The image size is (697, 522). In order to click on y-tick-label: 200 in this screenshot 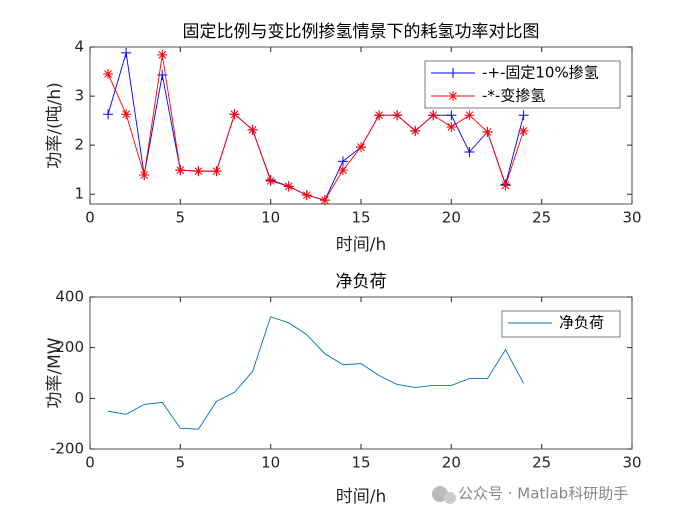, I will do `click(69, 347)`.